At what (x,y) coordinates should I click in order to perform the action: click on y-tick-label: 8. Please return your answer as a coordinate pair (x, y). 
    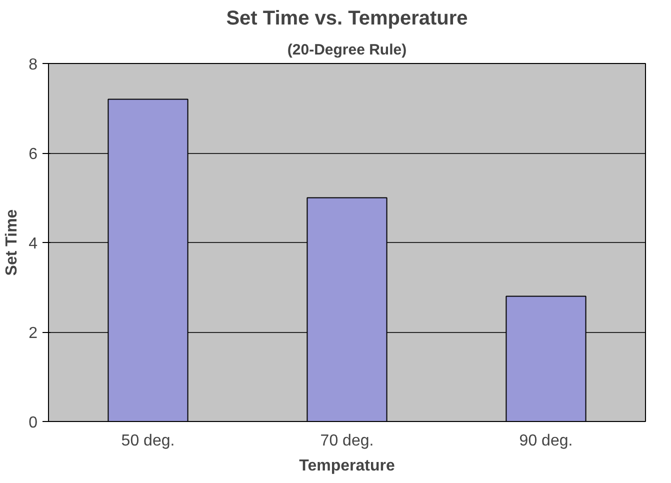
    Looking at the image, I should click on (33, 65).